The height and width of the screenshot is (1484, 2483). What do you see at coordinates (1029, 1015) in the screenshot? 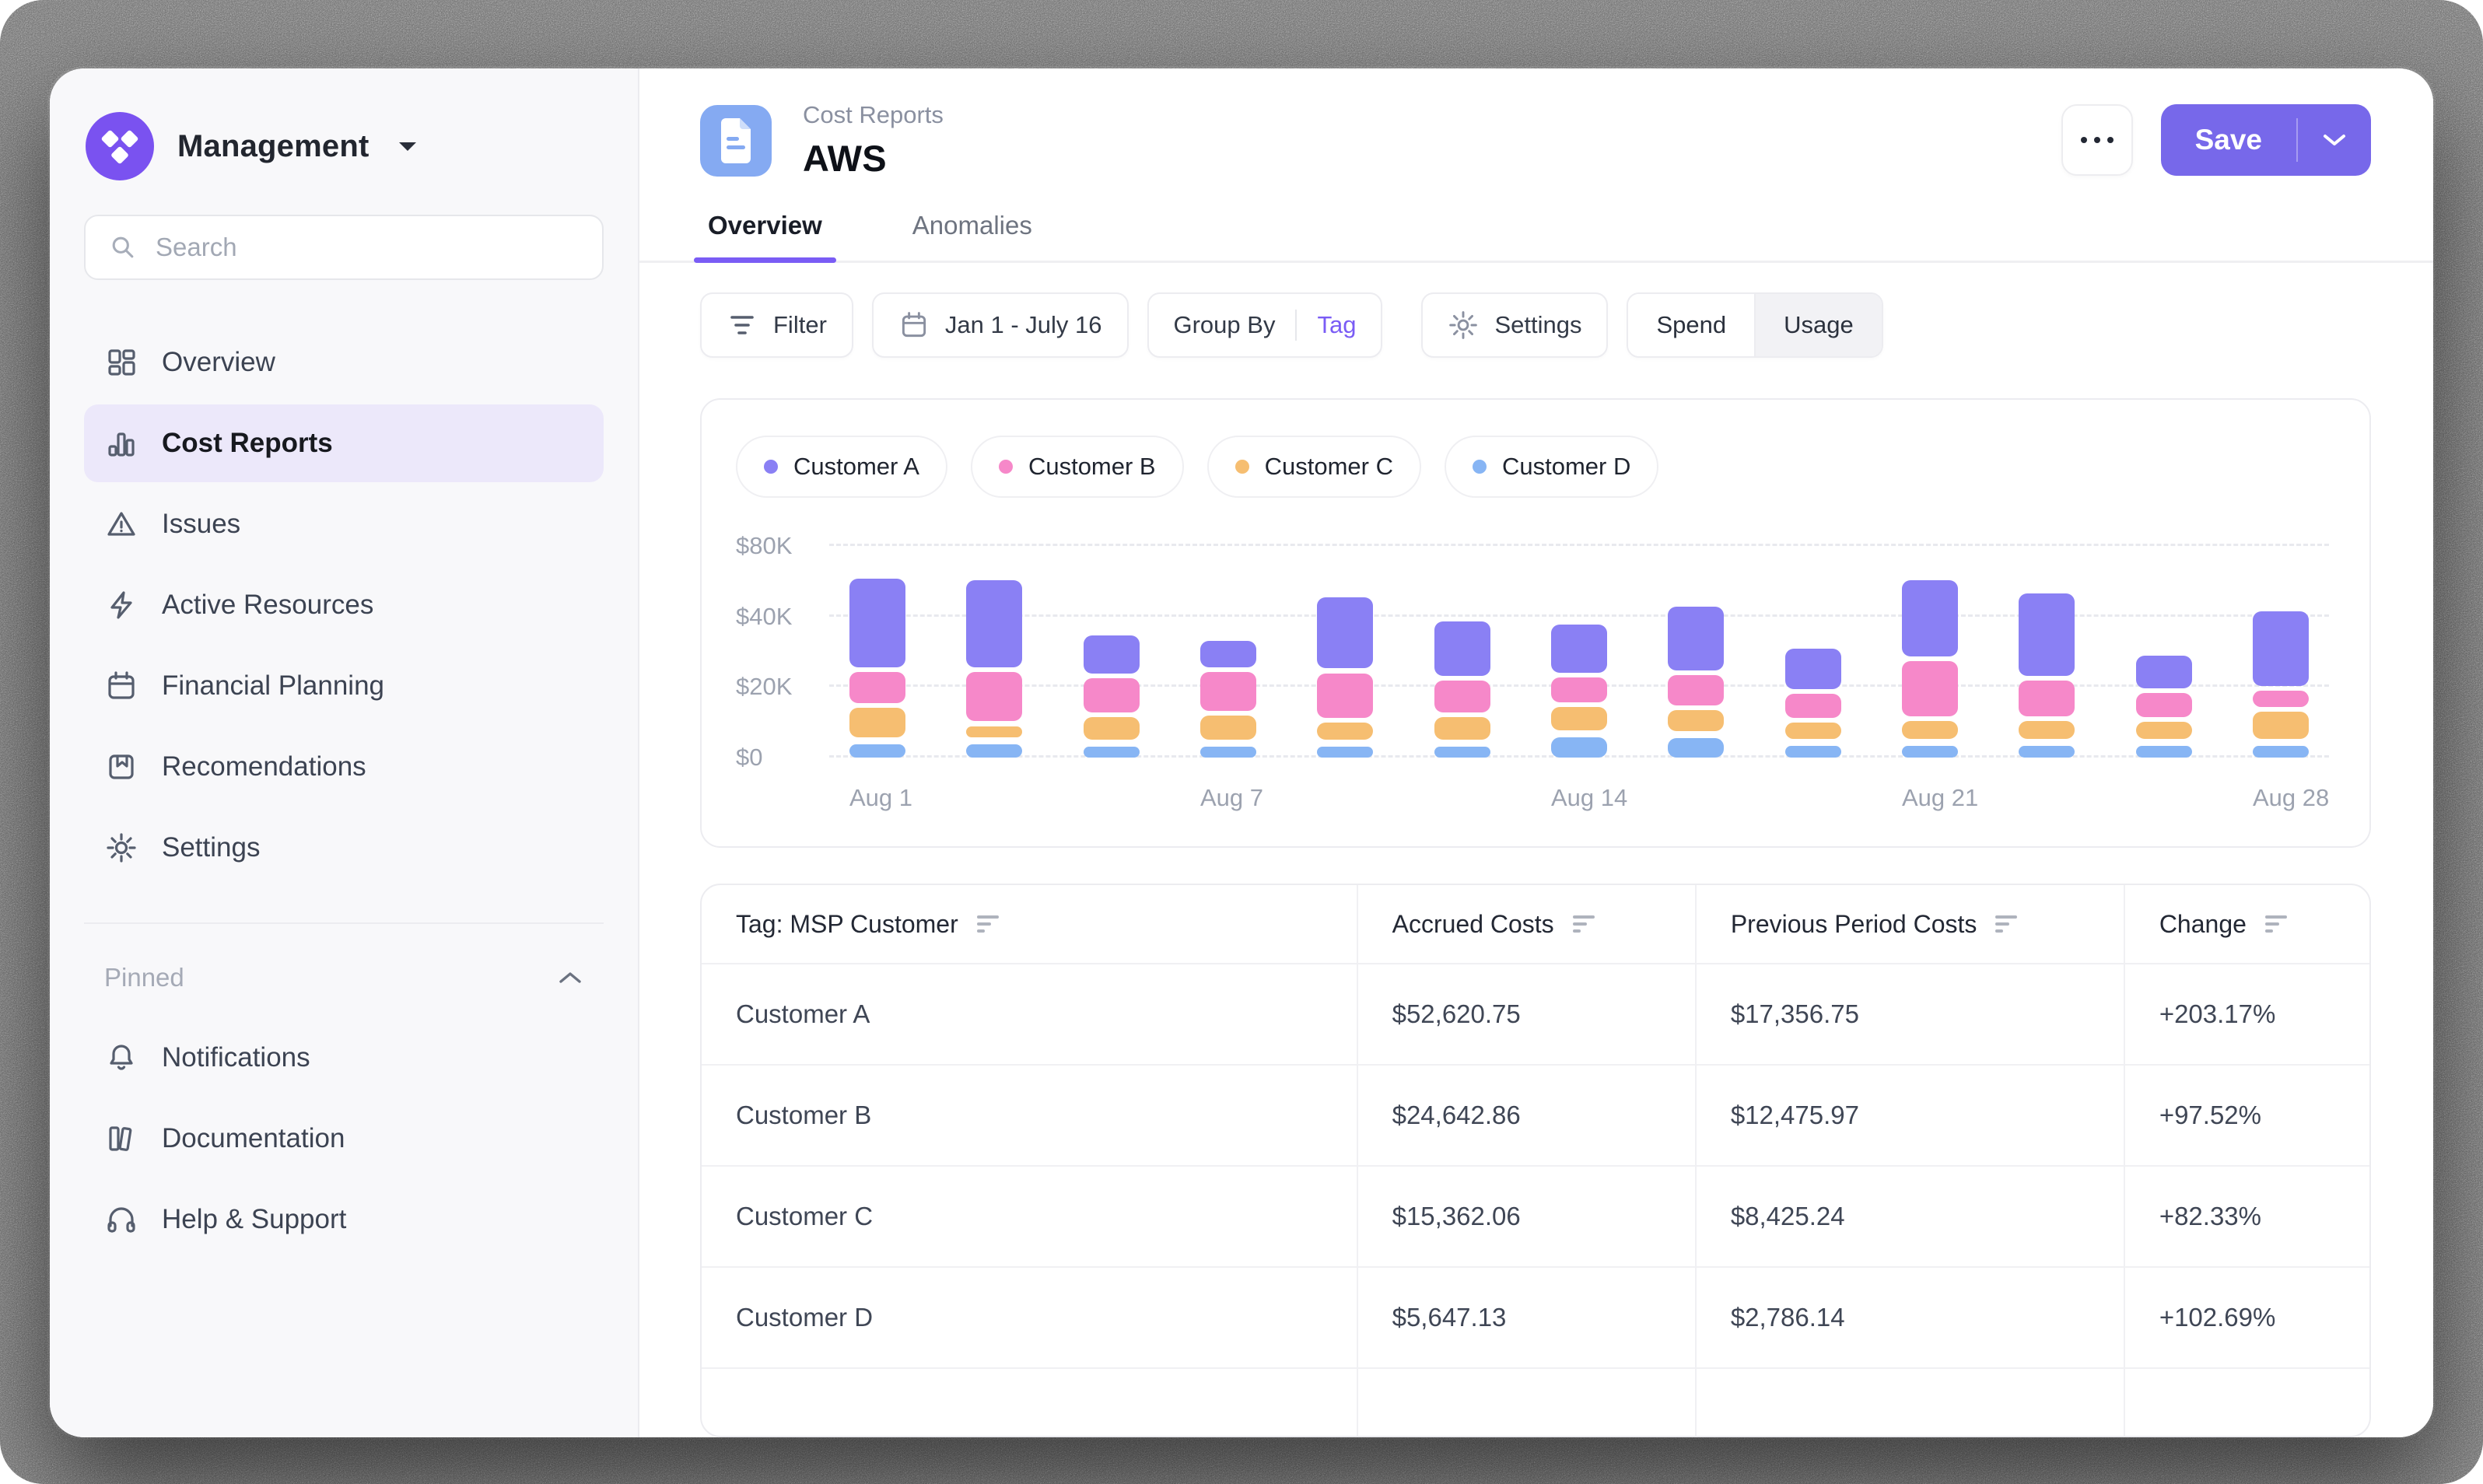
I see `cell-tag: Customer A` at bounding box center [1029, 1015].